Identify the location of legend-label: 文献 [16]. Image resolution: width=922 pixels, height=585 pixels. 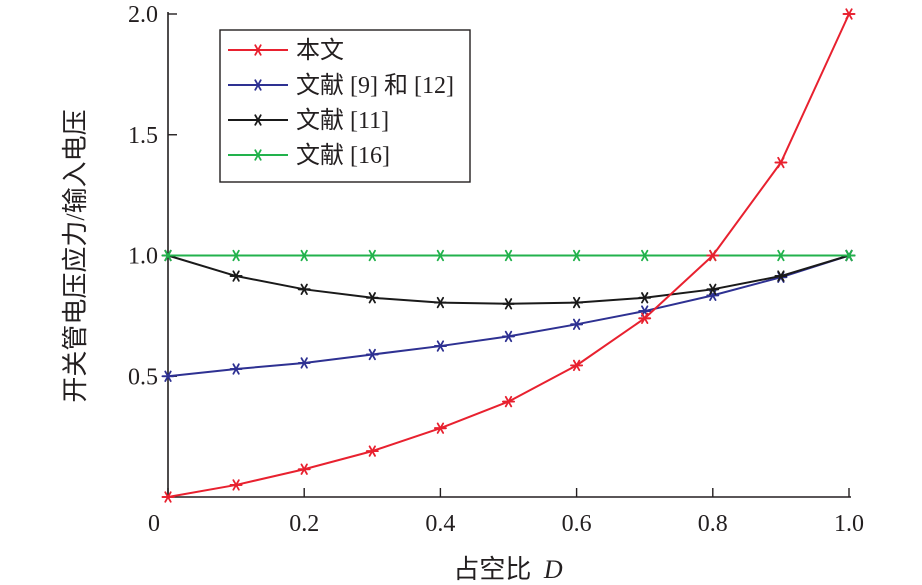
(343, 155).